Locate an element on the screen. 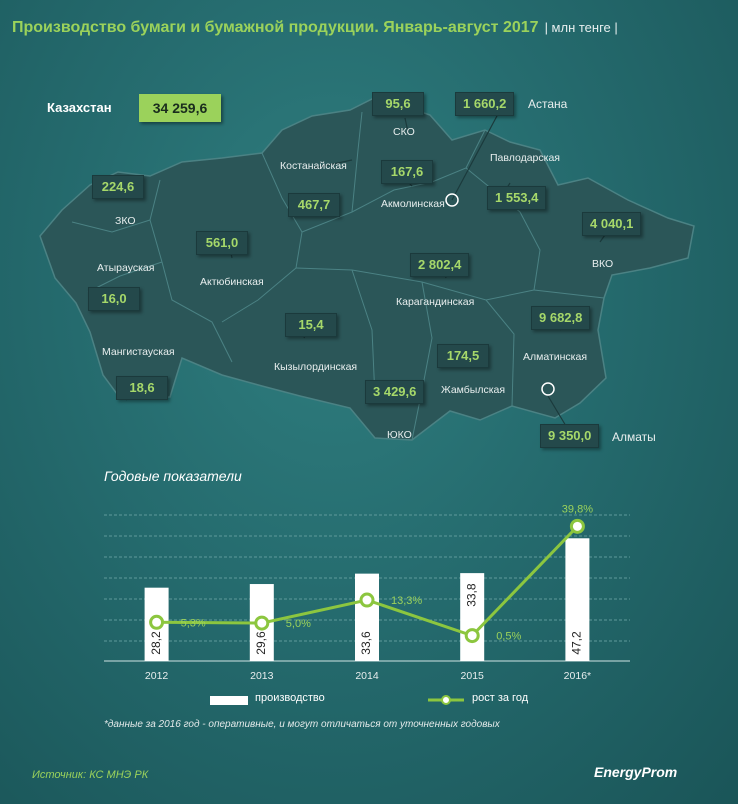 The height and width of the screenshot is (804, 738). astana-marker is located at coordinates (452, 200).